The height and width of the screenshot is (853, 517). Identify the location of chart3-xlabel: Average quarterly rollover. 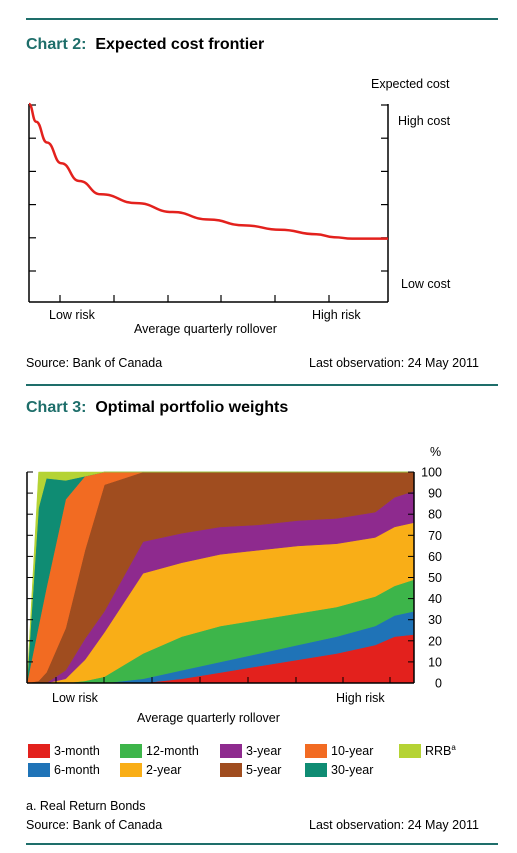
(208, 718).